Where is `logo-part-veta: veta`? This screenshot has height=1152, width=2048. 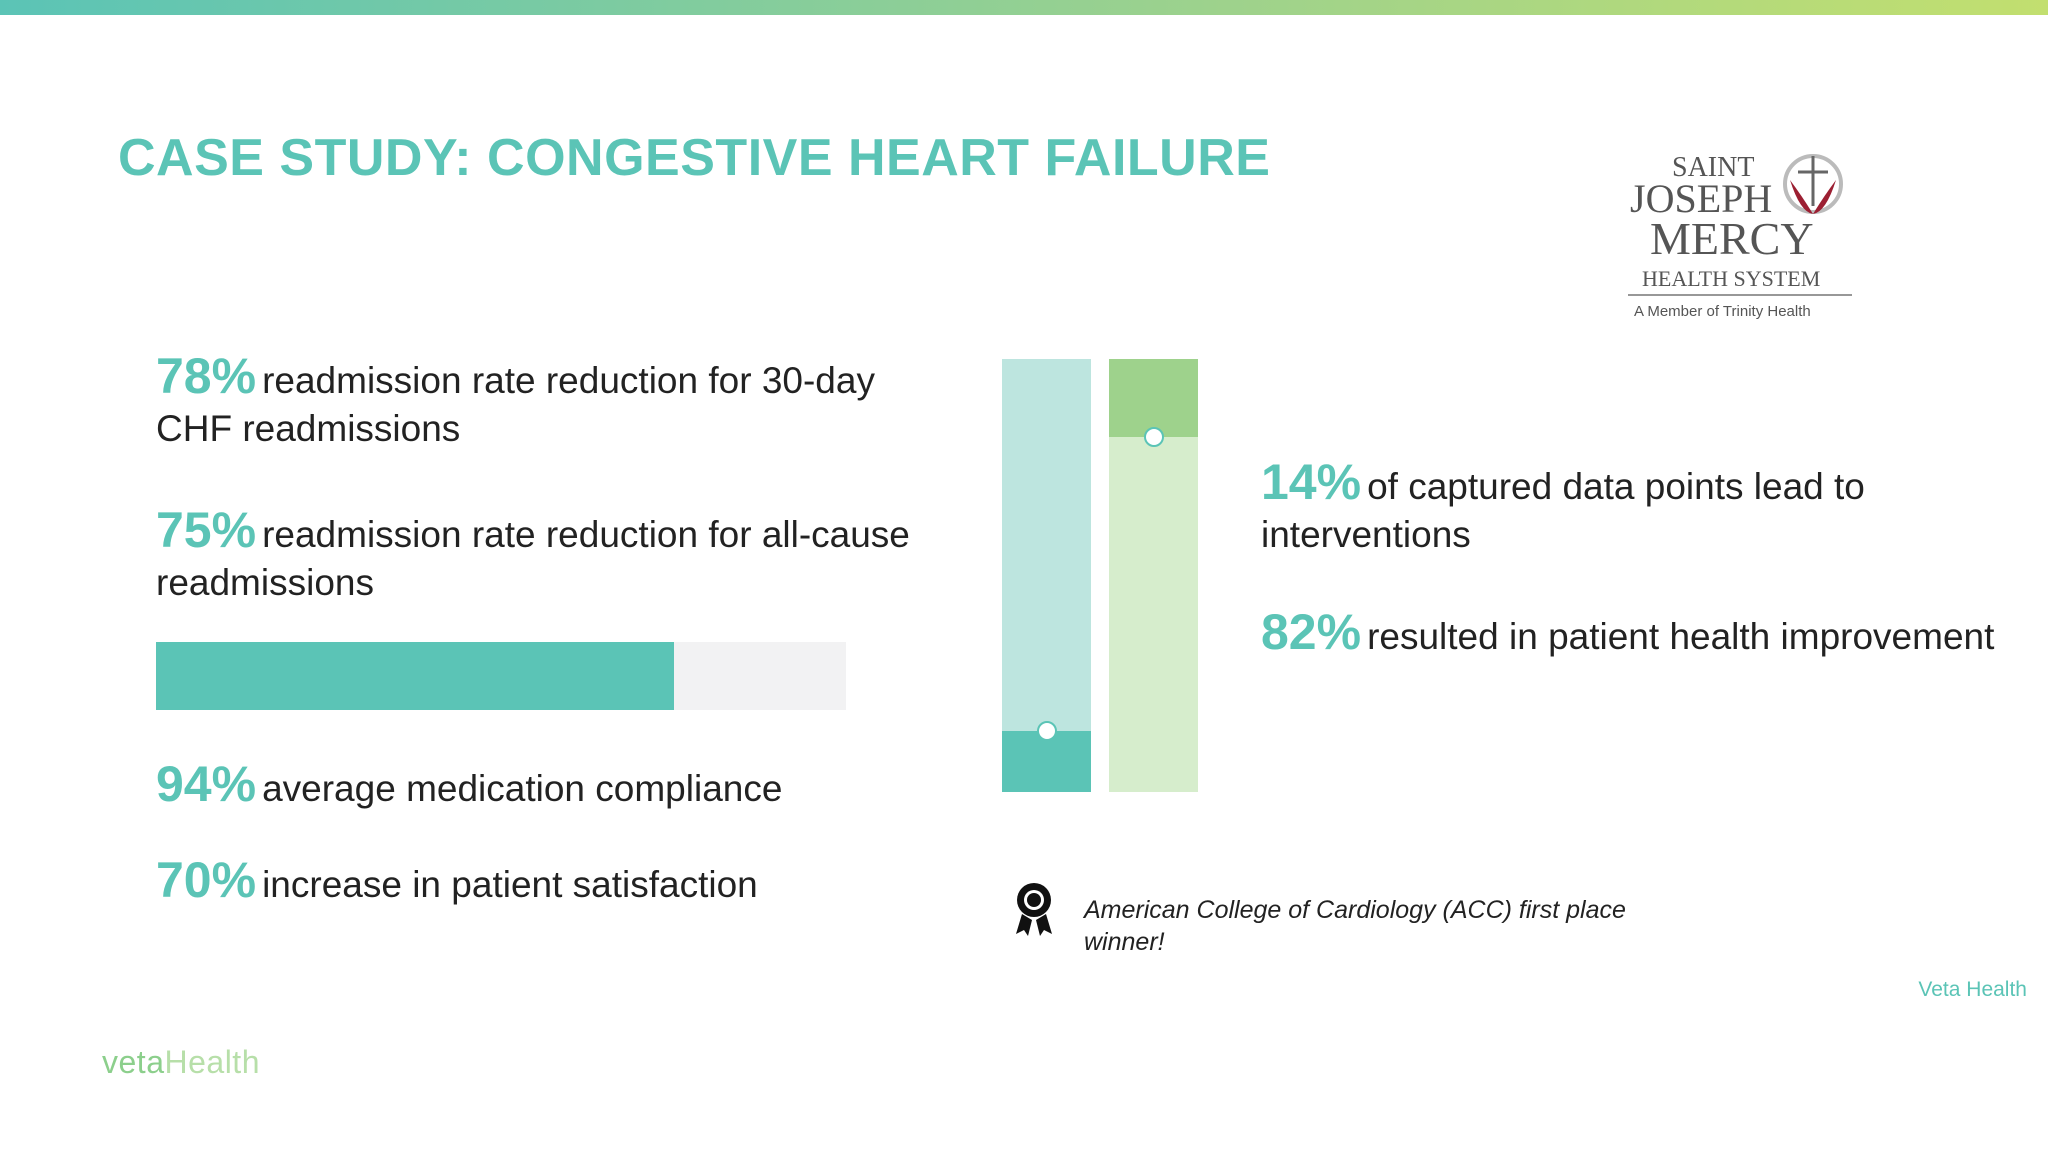 logo-part-veta: veta is located at coordinates (133, 1062).